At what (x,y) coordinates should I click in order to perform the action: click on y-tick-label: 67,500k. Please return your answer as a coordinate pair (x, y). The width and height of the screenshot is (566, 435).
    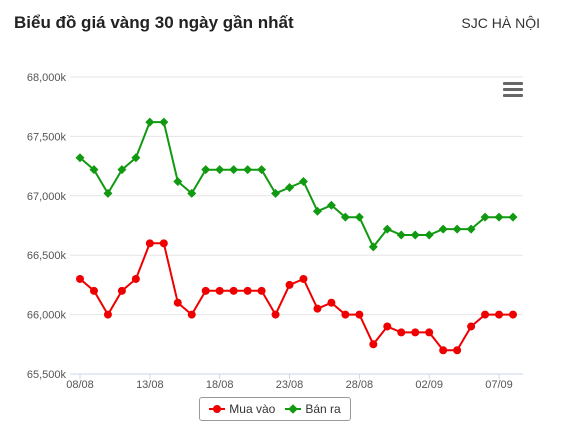
    Looking at the image, I should click on (47, 137).